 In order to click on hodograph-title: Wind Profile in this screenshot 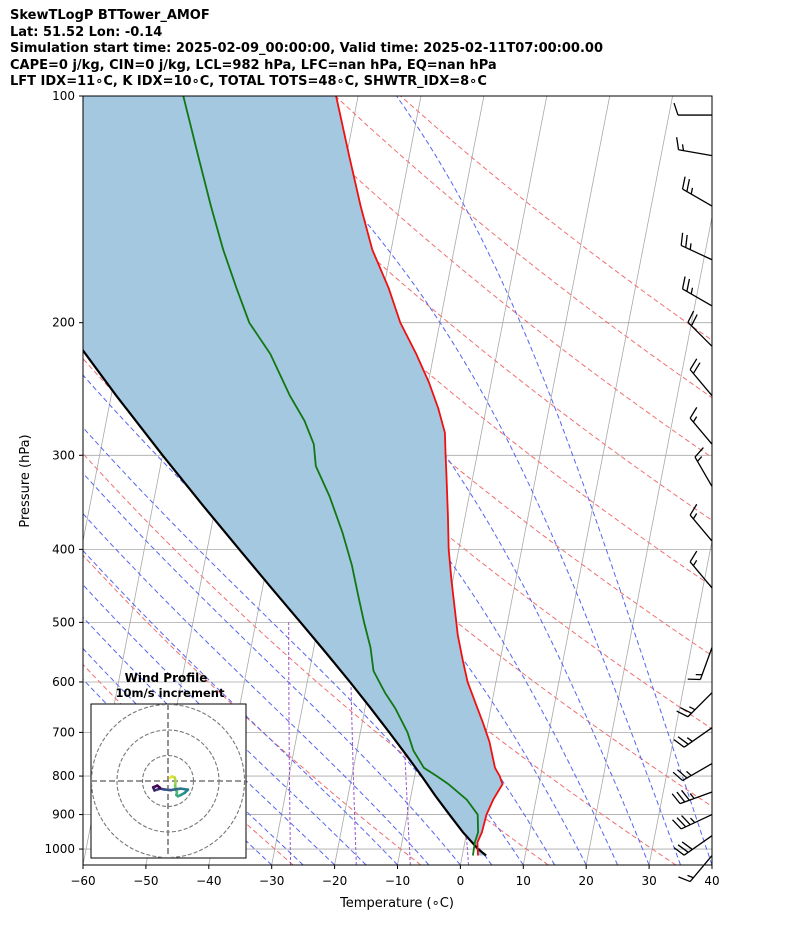, I will do `click(166, 678)`.